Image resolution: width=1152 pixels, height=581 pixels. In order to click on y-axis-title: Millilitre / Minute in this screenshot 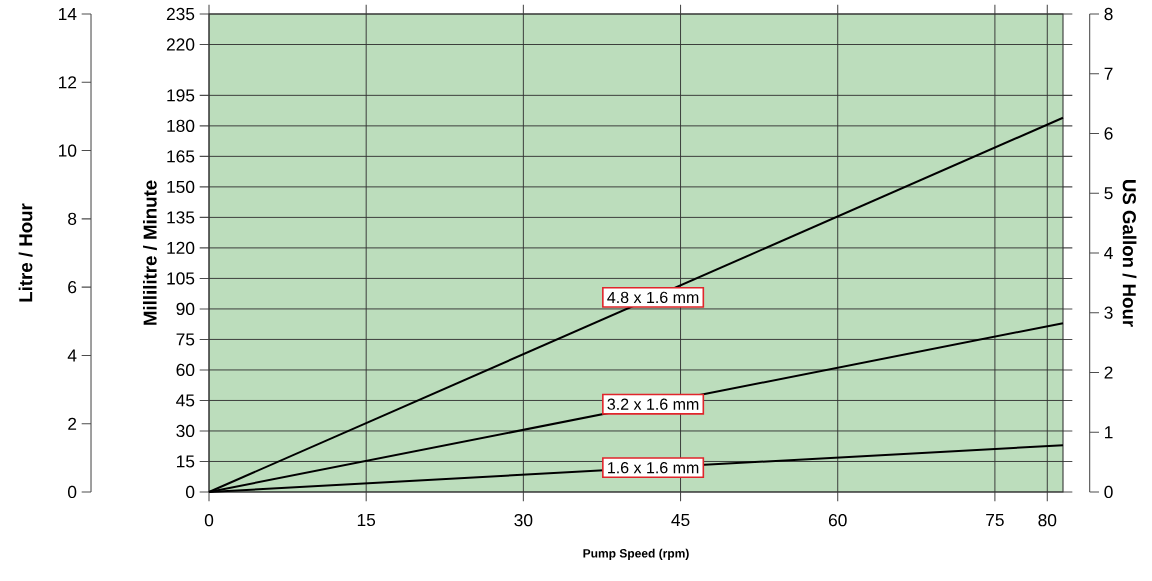, I will do `click(149, 252)`.